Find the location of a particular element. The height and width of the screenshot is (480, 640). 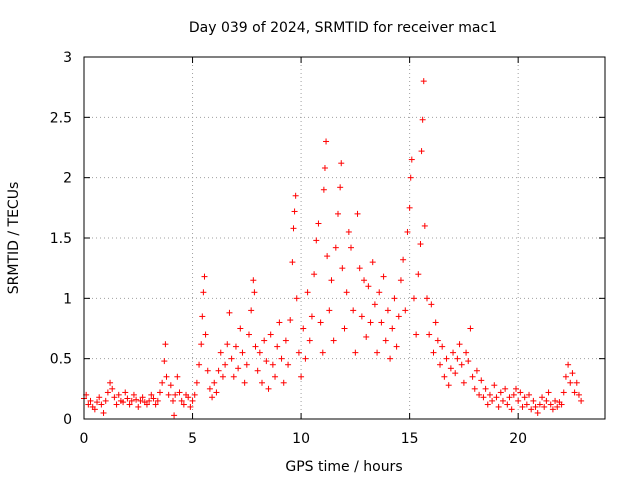

y-tick-label: 2.5 is located at coordinates (61, 118).